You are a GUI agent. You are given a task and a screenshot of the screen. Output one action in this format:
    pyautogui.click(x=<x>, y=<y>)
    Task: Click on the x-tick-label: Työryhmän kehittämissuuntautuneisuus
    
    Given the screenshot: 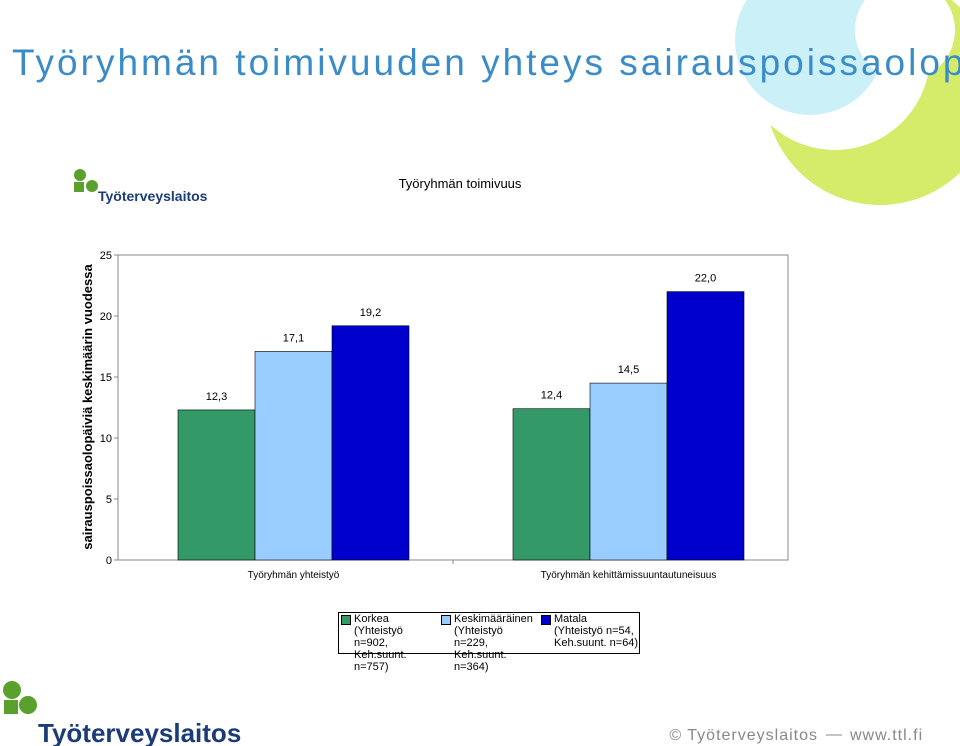 What is the action you would take?
    pyautogui.click(x=629, y=575)
    